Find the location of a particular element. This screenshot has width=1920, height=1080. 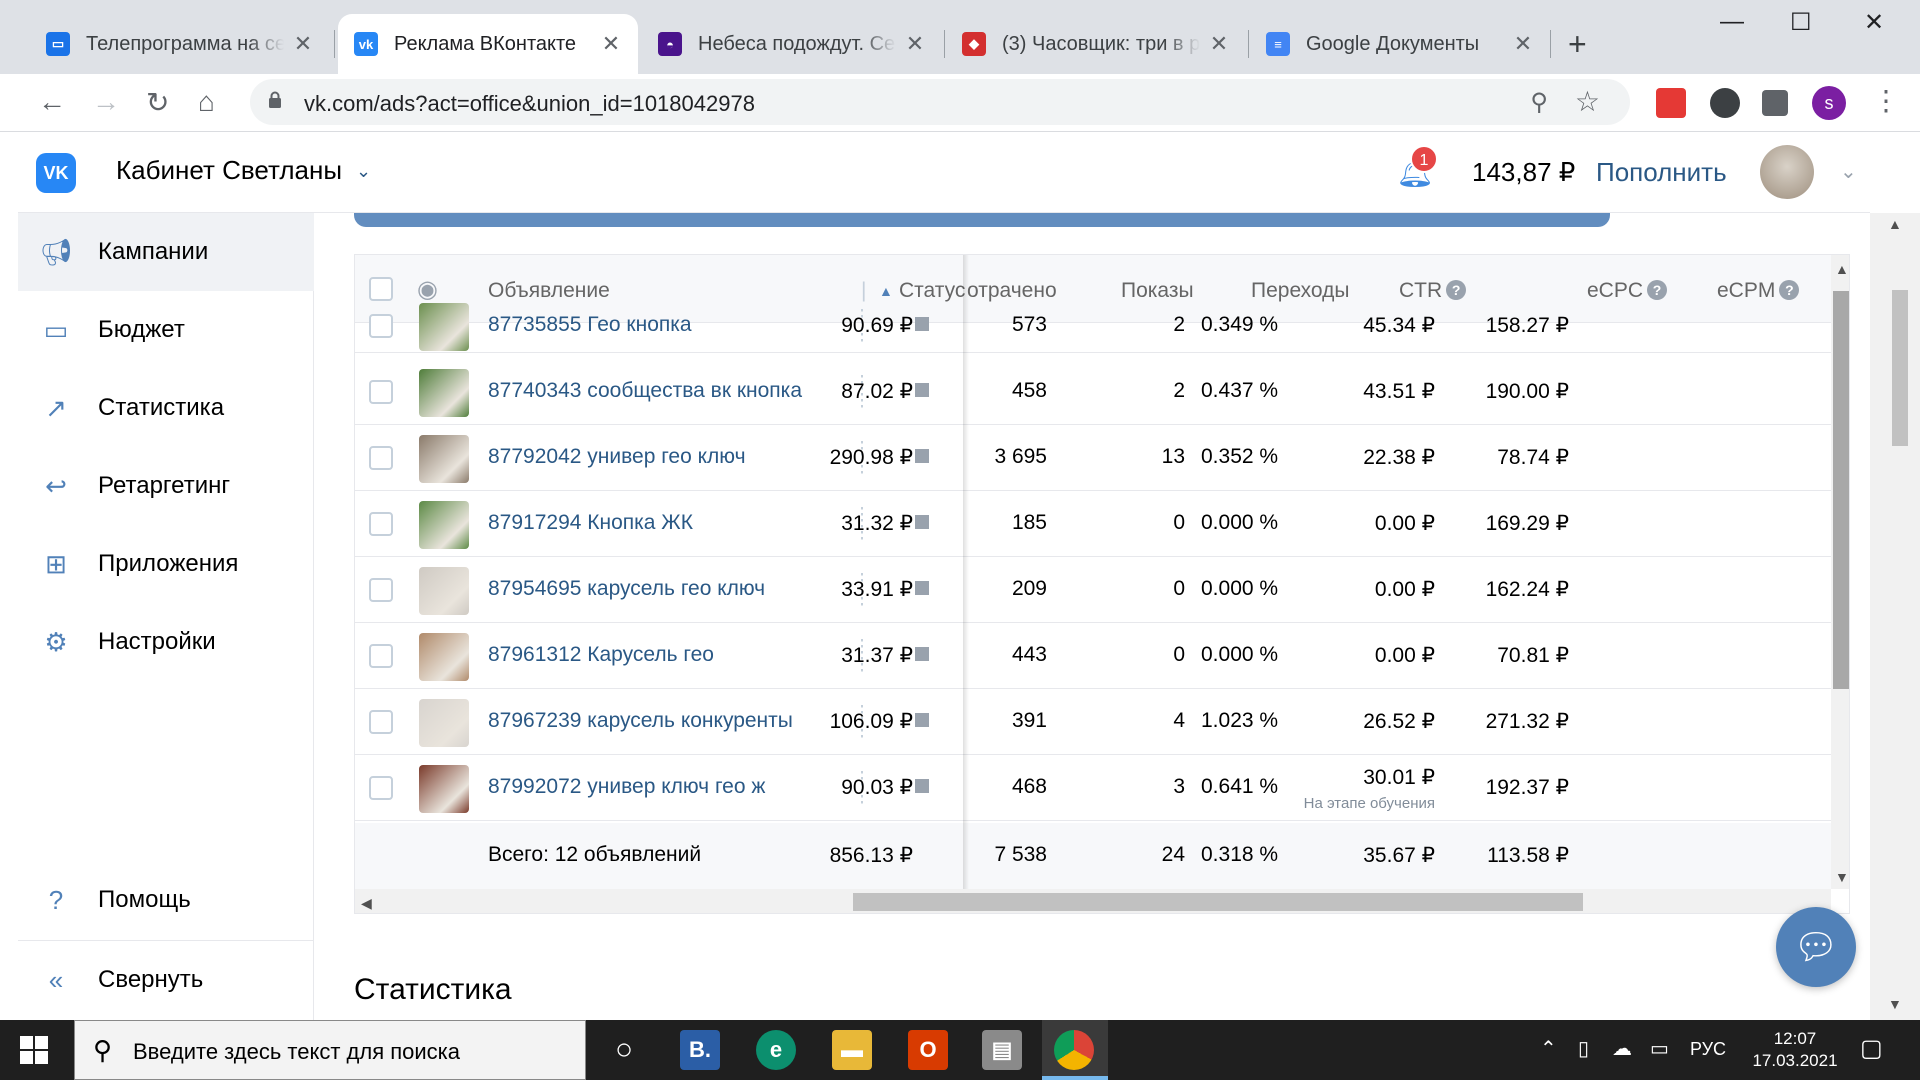

create-ad-banner is located at coordinates (982, 220).